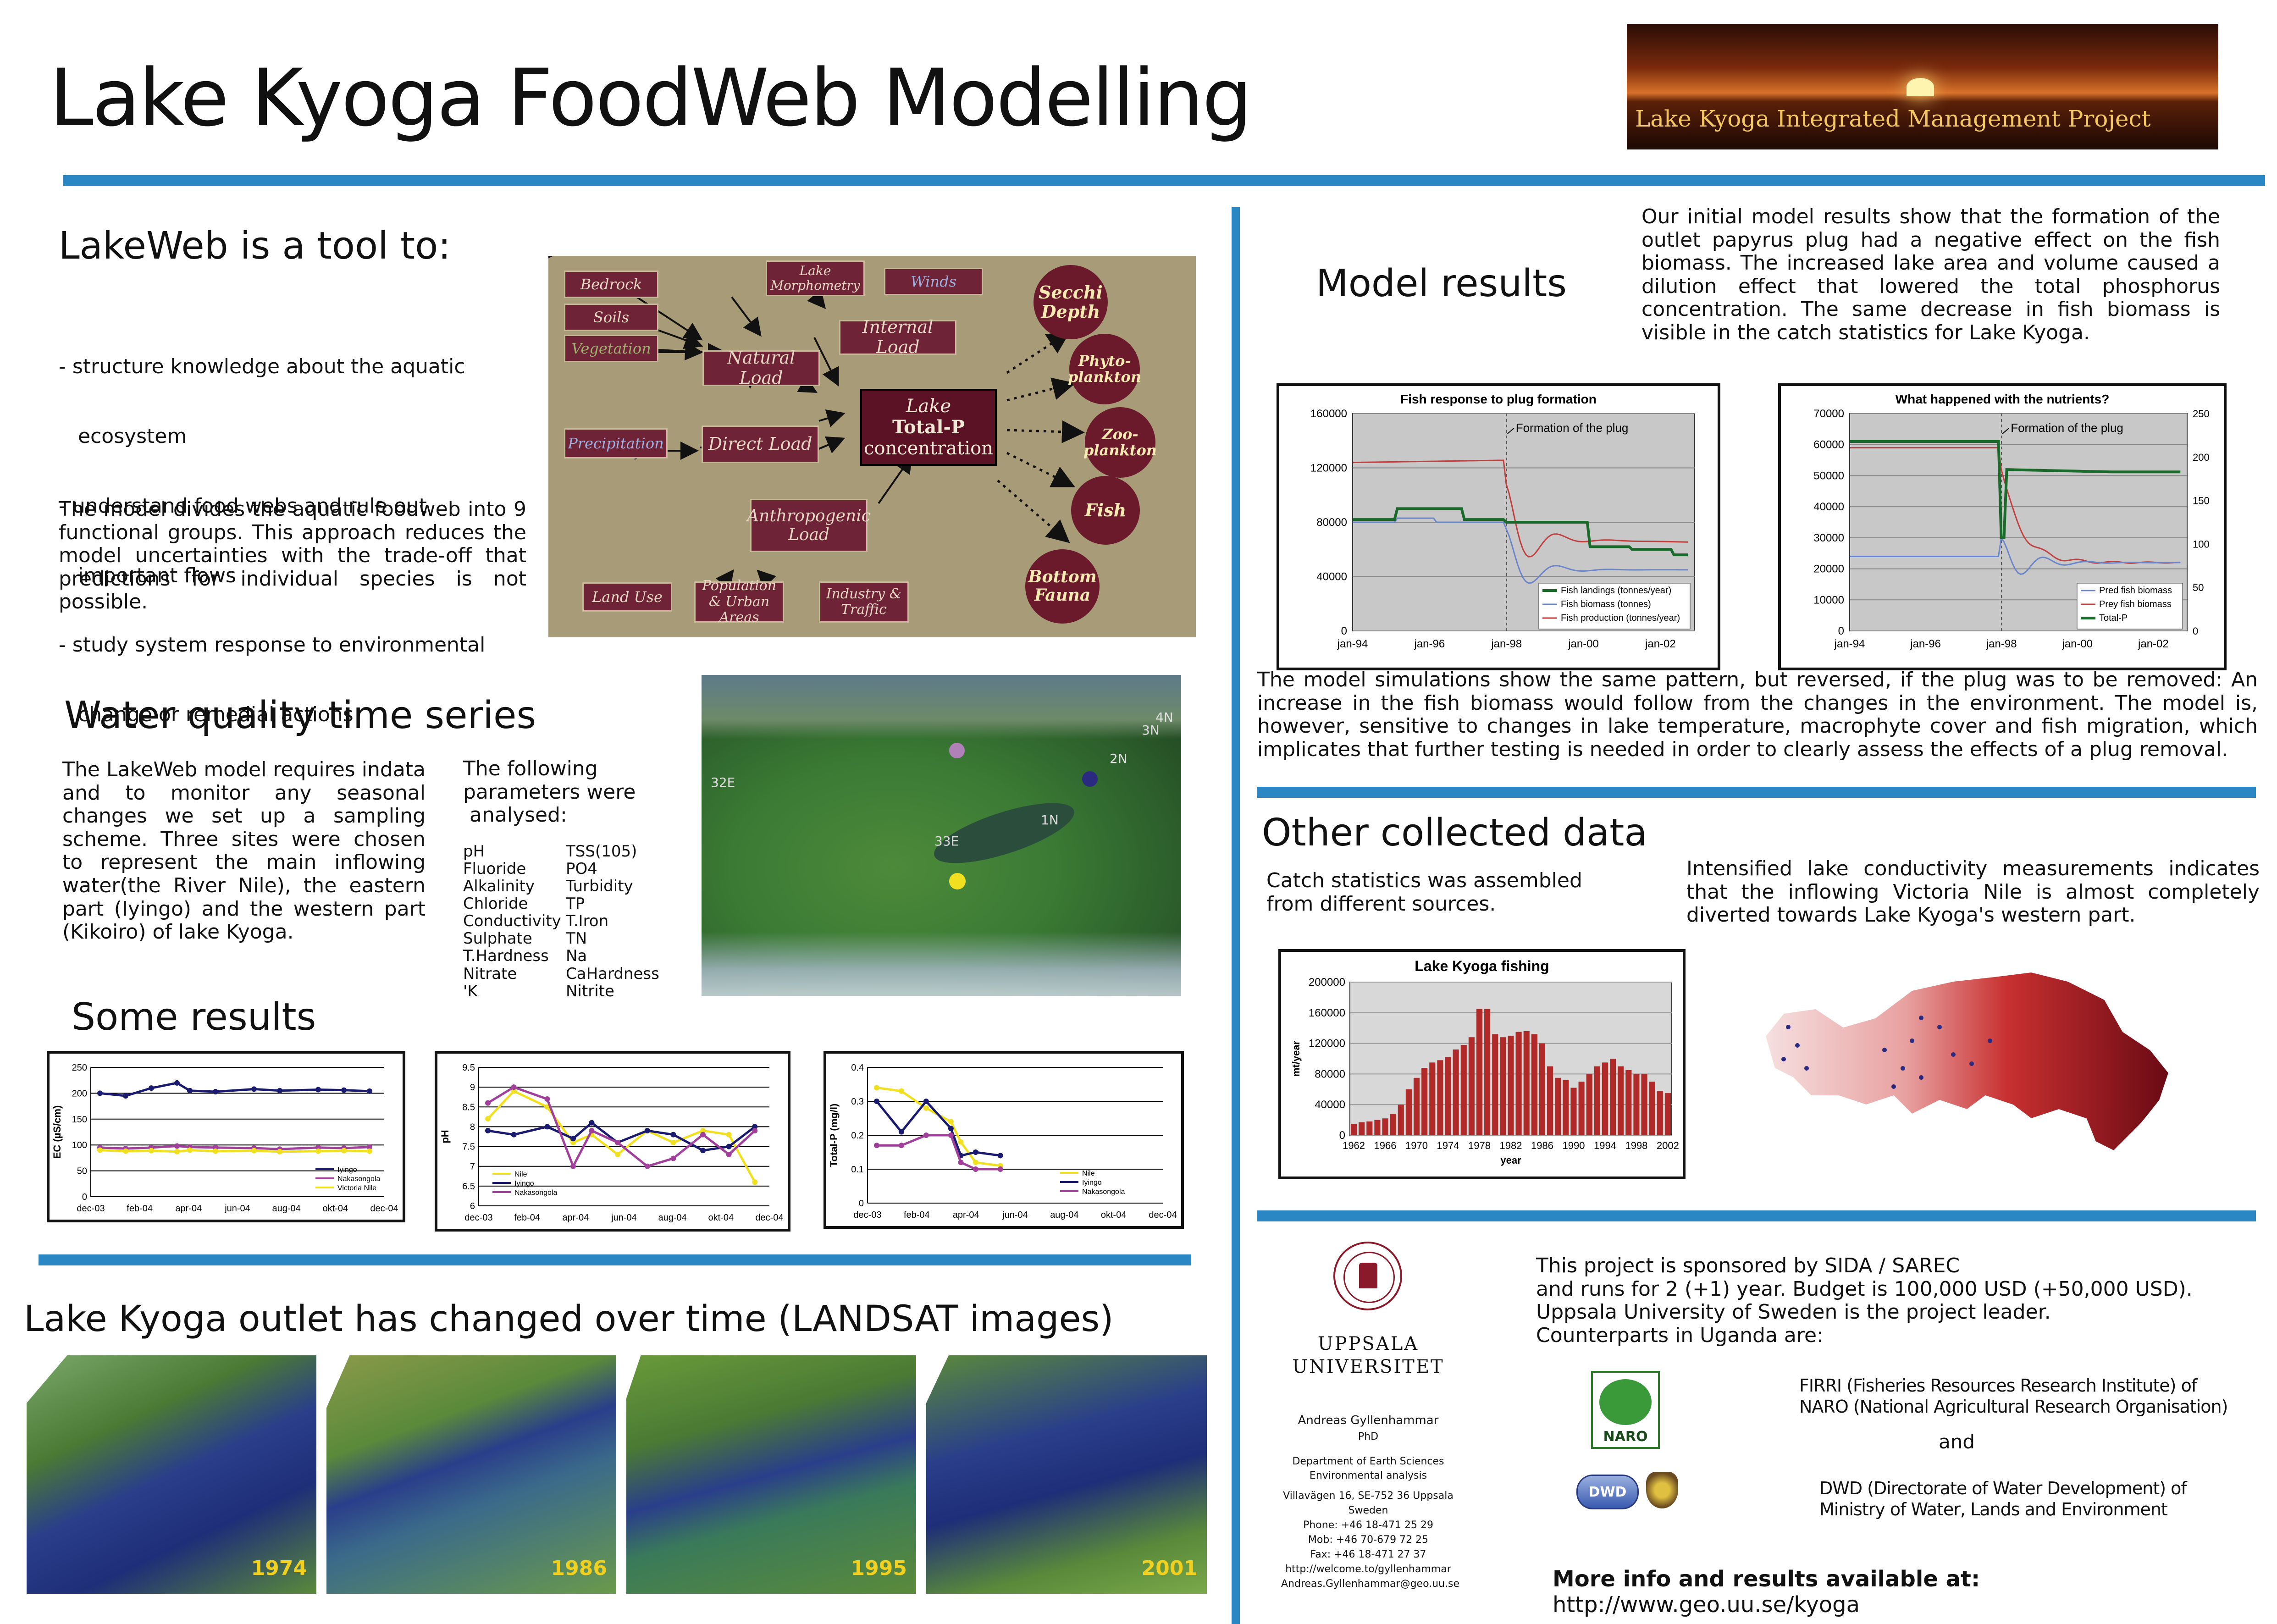  What do you see at coordinates (384, 1209) in the screenshot?
I see `x-tick-label: dec-04` at bounding box center [384, 1209].